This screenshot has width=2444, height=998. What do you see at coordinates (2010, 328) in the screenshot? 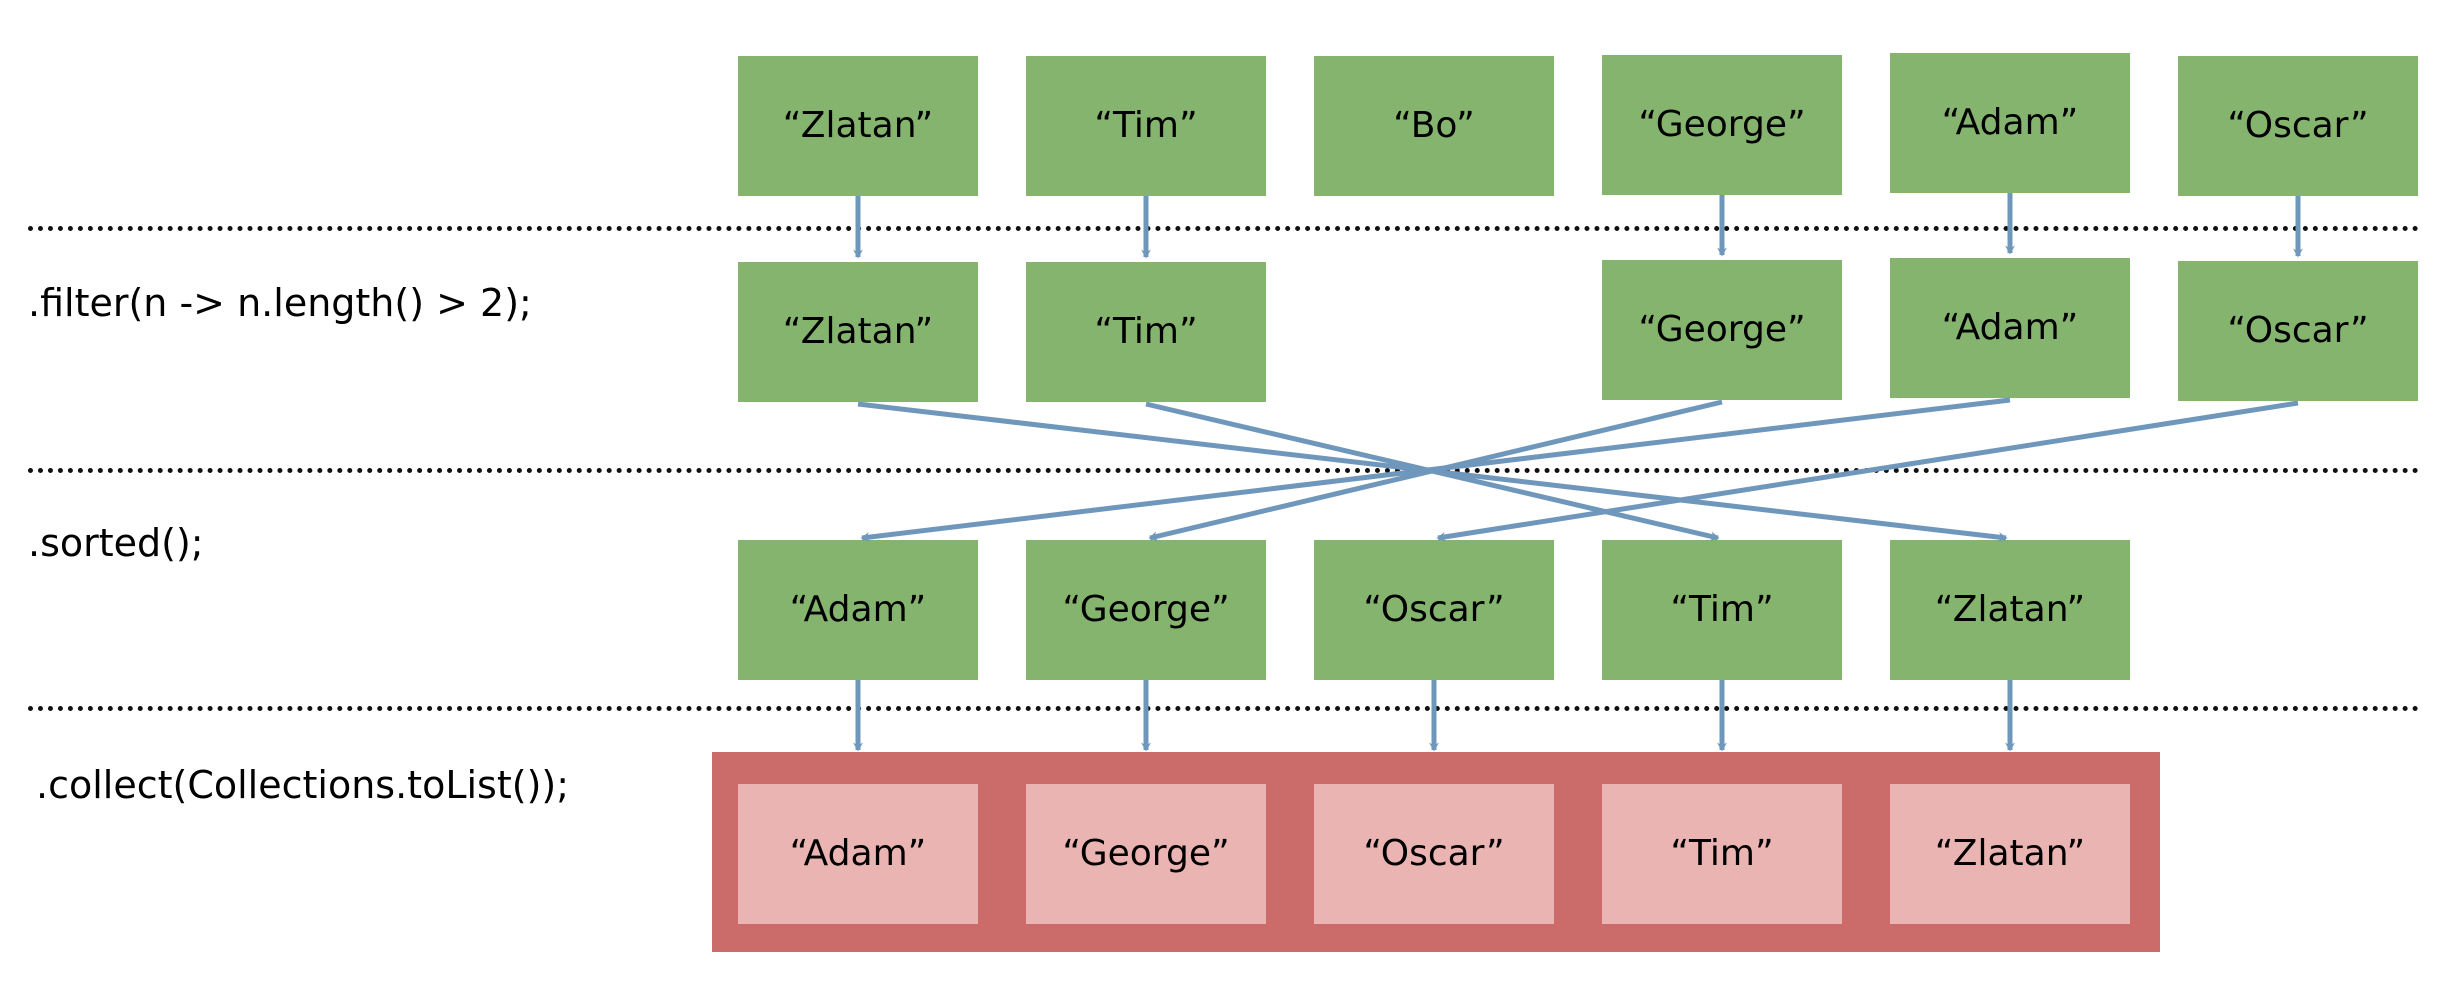
I see `filtered-element-adam: “Adam”` at bounding box center [2010, 328].